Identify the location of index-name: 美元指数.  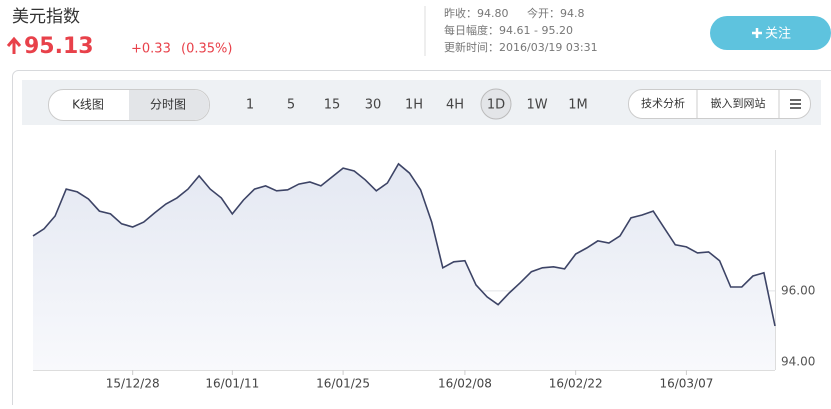
(46, 17).